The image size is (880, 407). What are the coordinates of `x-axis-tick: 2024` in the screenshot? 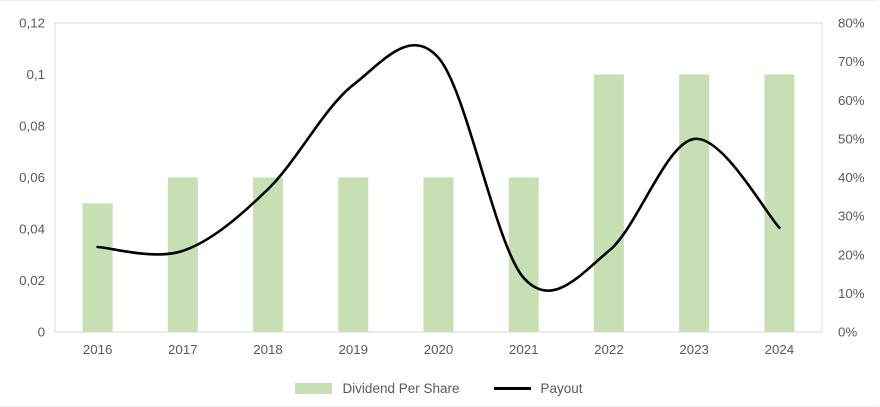 It's located at (780, 349).